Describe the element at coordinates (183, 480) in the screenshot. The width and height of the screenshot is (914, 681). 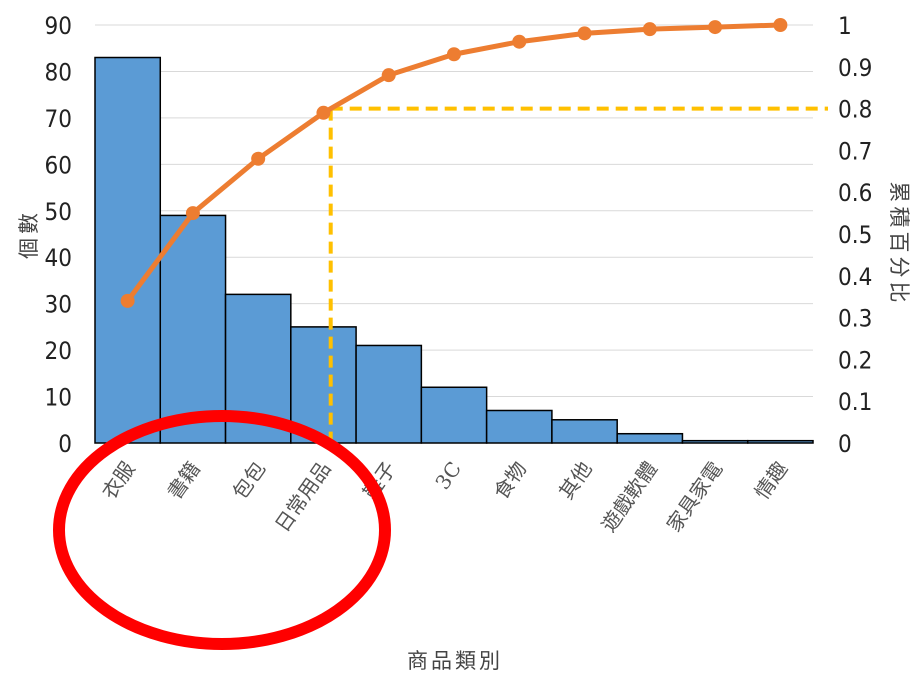
I see `x-category-label: 書籍` at that location.